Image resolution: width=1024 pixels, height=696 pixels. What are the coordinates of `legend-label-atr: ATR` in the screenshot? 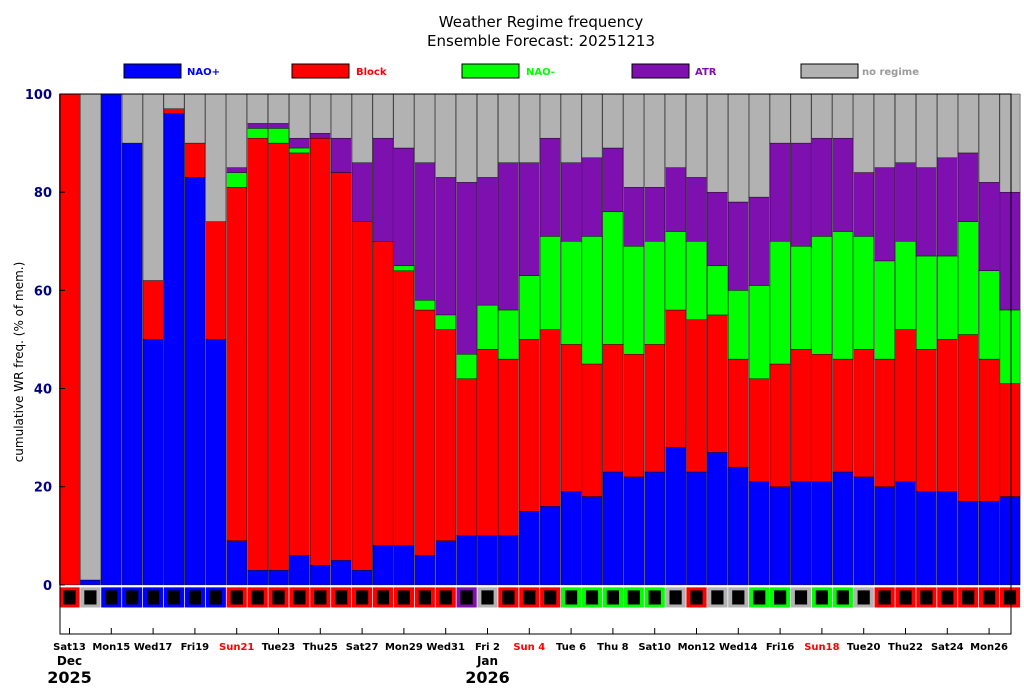 It's located at (706, 72).